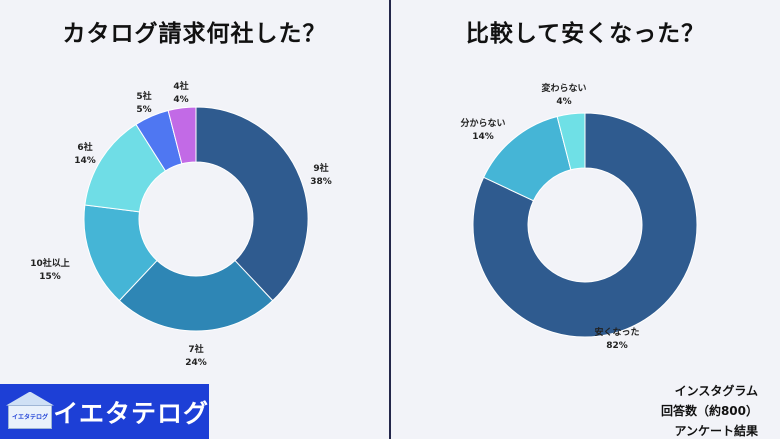 Image resolution: width=780 pixels, height=439 pixels. I want to click on slice-label: 4社, so click(180, 86).